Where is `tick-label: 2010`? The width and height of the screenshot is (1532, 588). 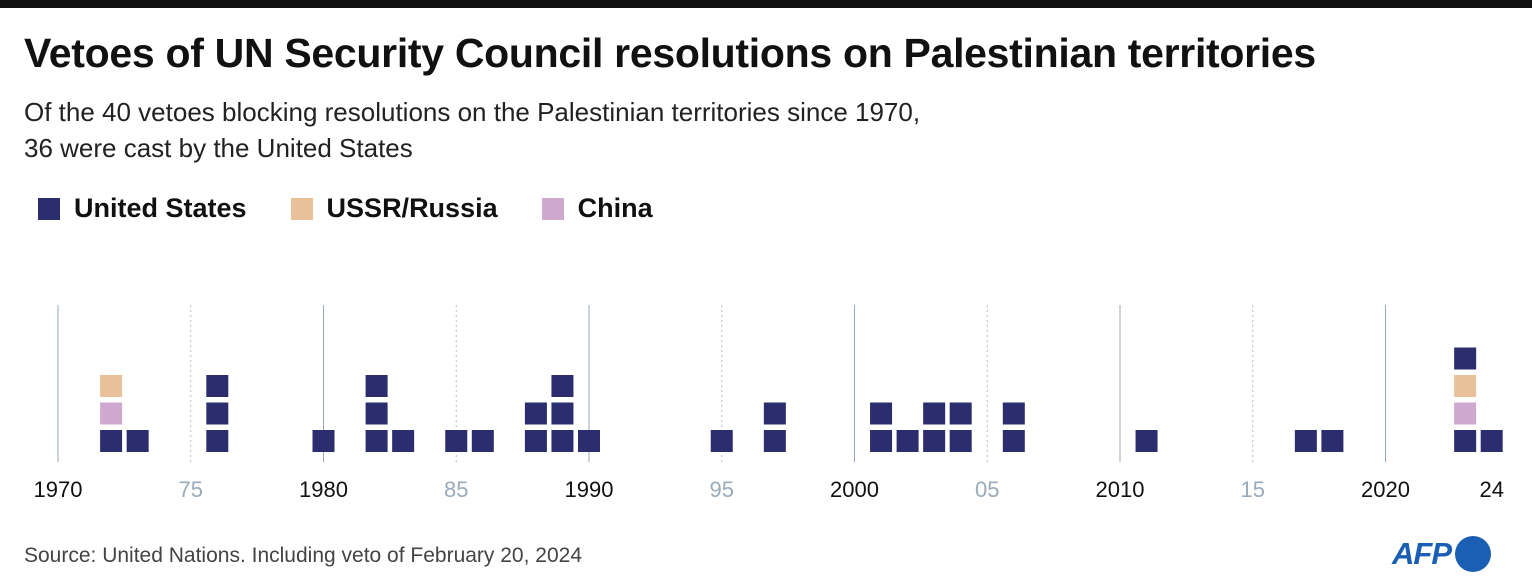
tick-label: 2010 is located at coordinates (1120, 489).